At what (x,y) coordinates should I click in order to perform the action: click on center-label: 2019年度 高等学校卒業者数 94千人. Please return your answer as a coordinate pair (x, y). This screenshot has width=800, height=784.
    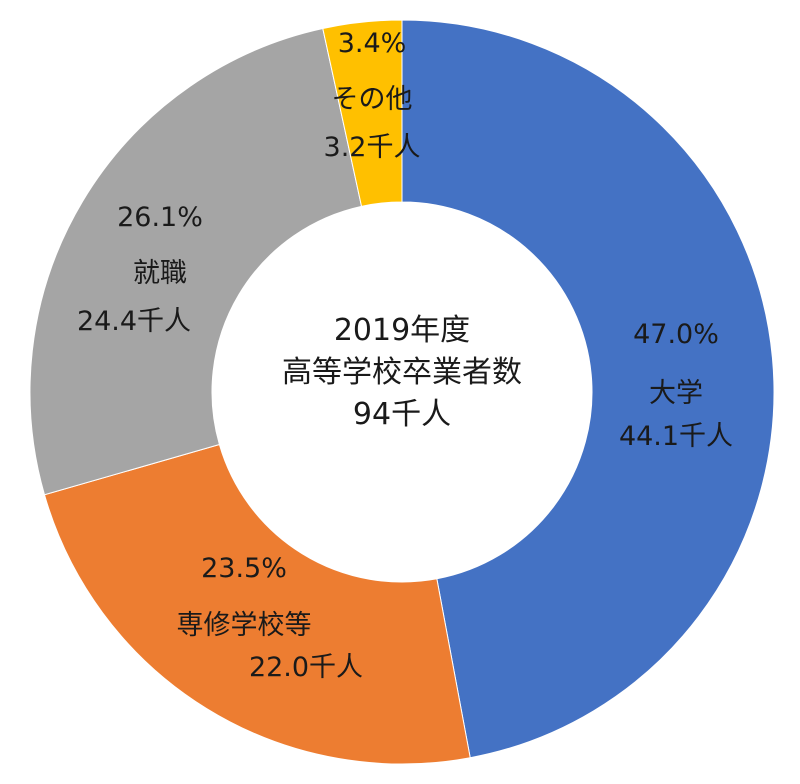
    Looking at the image, I should click on (402, 372).